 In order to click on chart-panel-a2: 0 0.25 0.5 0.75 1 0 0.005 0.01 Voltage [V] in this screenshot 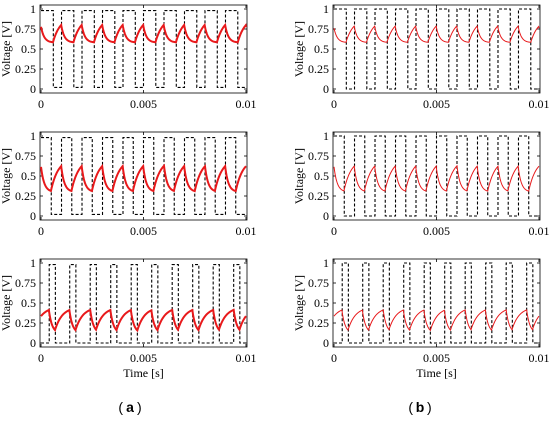, I will do `click(128, 183)`.